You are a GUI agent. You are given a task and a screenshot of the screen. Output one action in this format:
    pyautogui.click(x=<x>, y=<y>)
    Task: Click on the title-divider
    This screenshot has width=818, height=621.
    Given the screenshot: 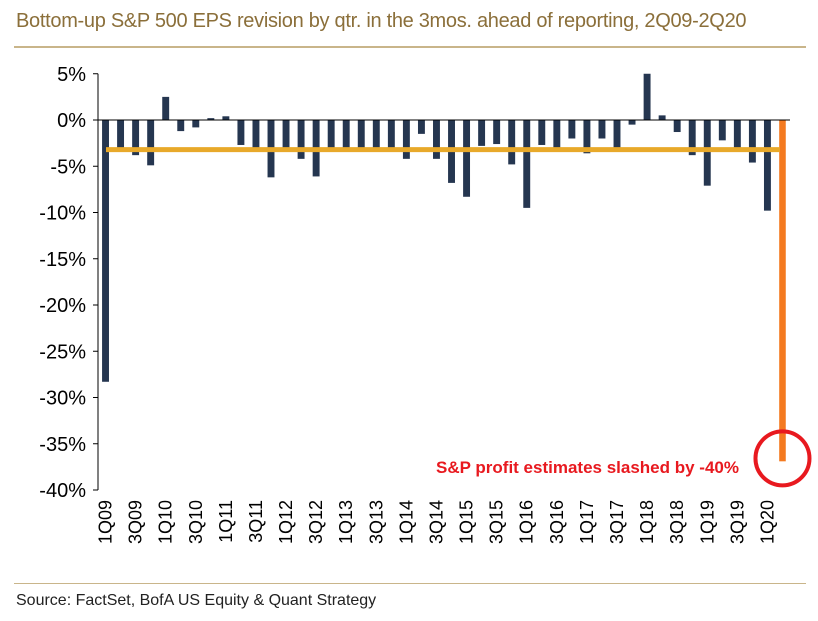 What is the action you would take?
    pyautogui.click(x=410, y=47)
    